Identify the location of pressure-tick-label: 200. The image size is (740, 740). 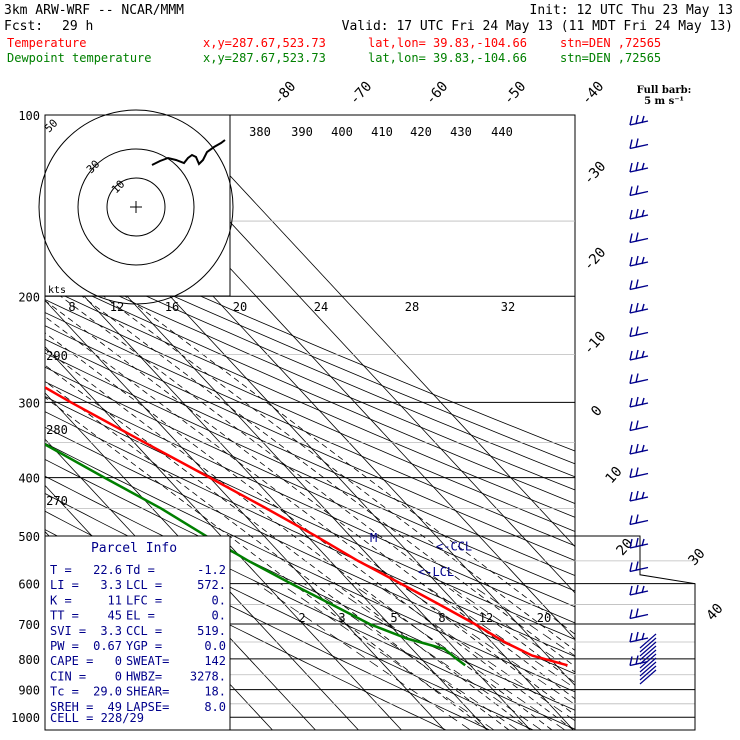
(29, 297).